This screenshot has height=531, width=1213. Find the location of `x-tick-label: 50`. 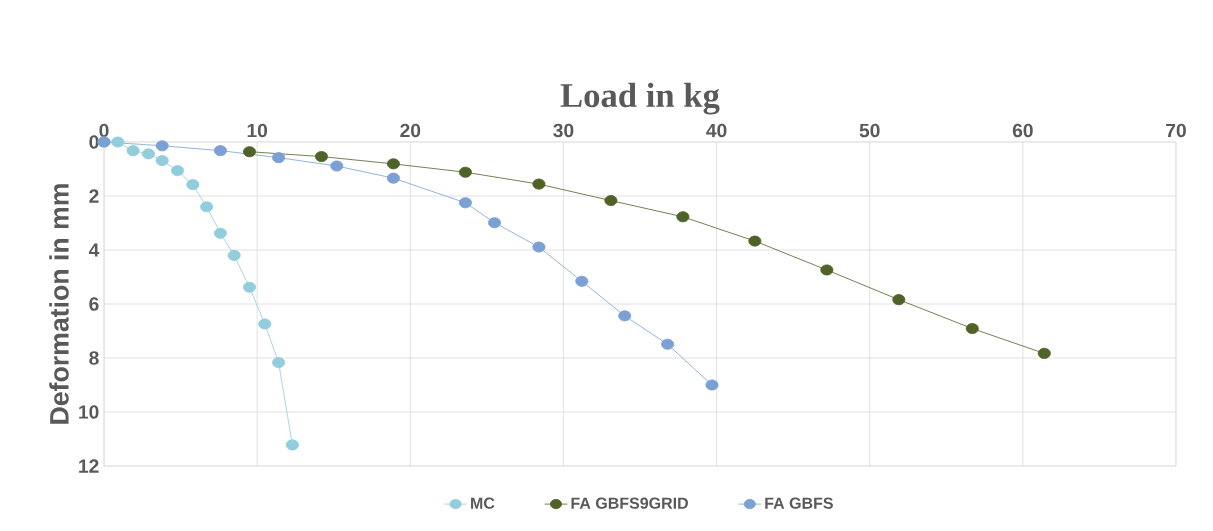

x-tick-label: 50 is located at coordinates (869, 130).